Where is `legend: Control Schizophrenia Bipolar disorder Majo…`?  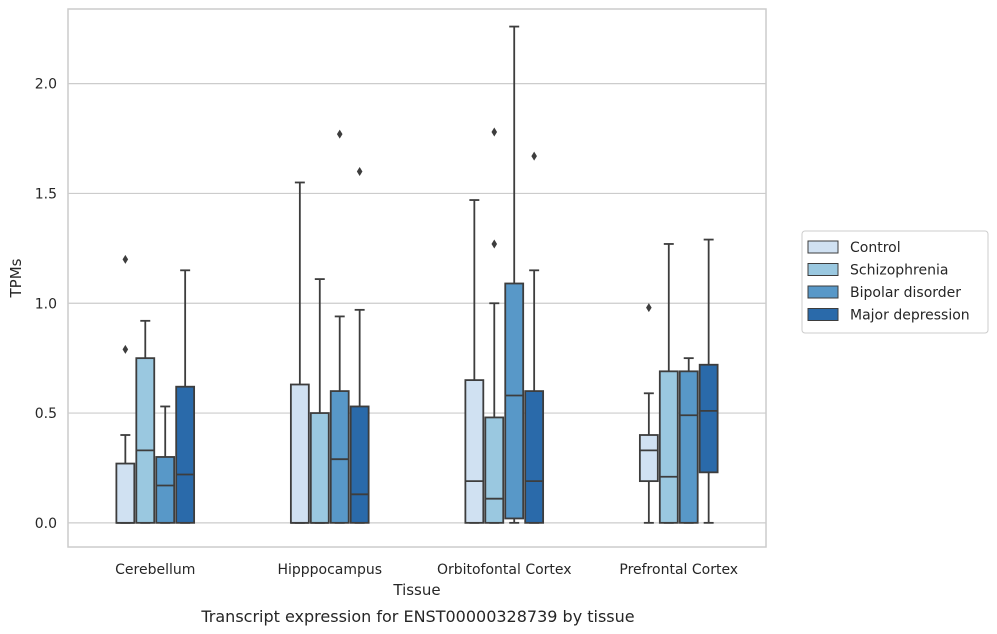 legend: Control Schizophrenia Bipolar disorder Majo… is located at coordinates (895, 282).